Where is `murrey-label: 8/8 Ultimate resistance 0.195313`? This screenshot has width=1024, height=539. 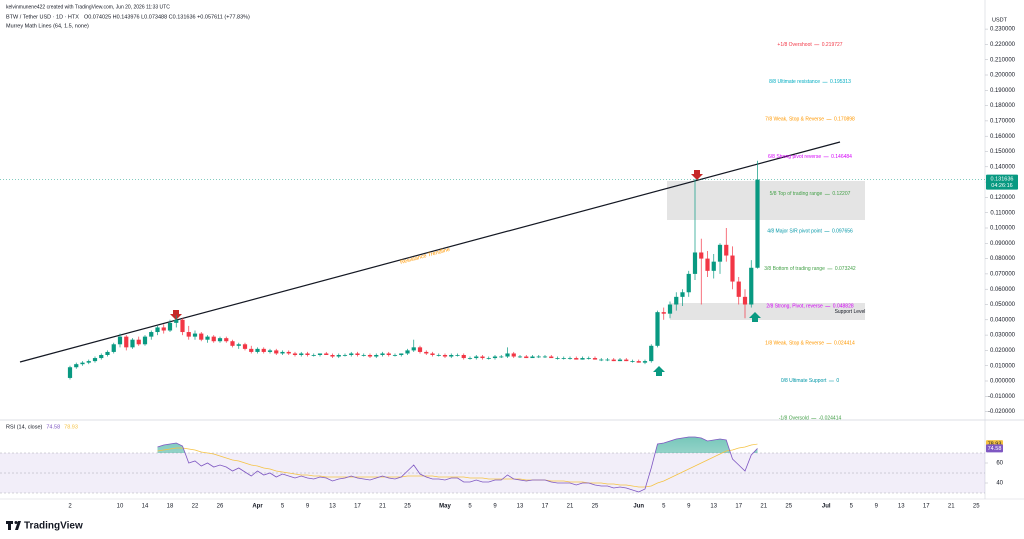 murrey-label: 8/8 Ultimate resistance 0.195313 is located at coordinates (810, 82).